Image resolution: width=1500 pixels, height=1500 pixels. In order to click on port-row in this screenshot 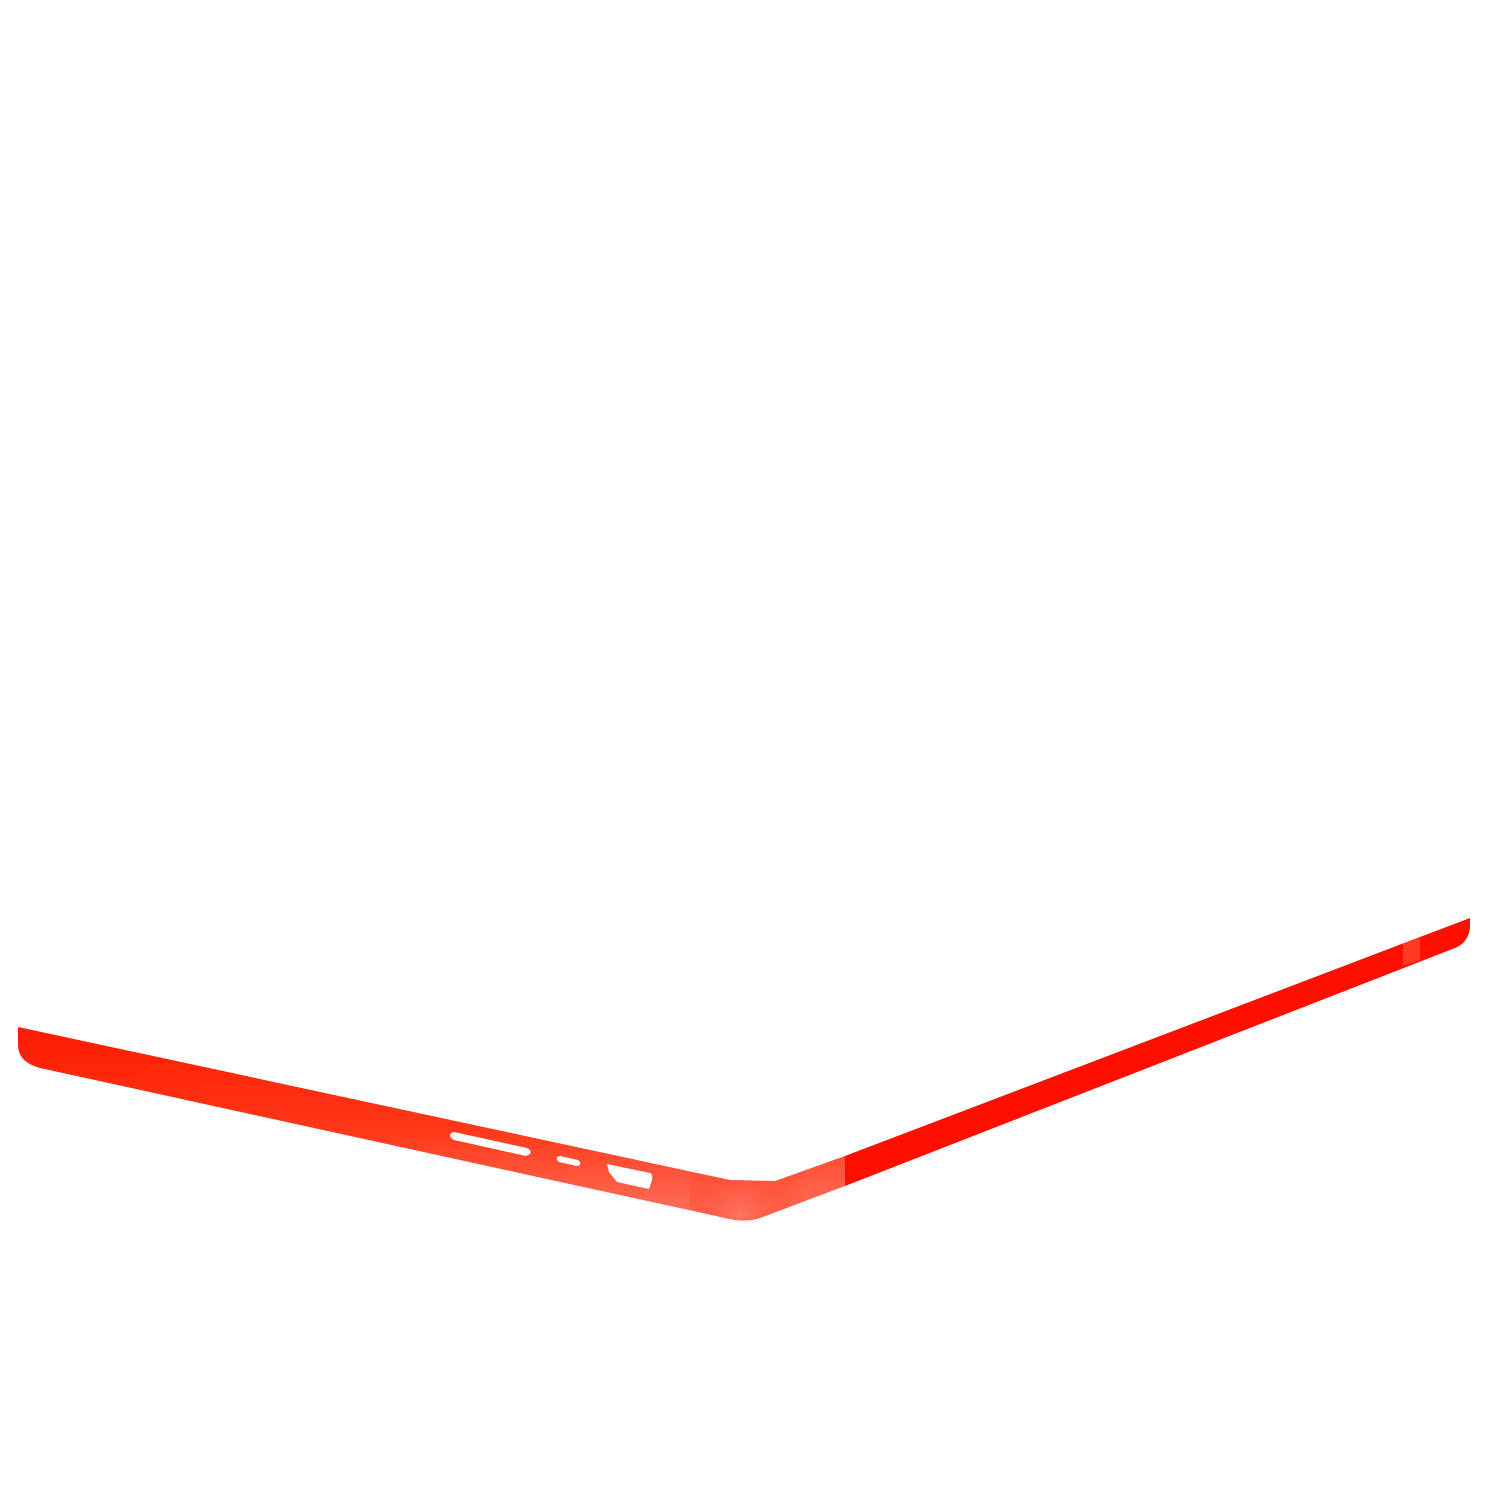, I will do `click(551, 1160)`.